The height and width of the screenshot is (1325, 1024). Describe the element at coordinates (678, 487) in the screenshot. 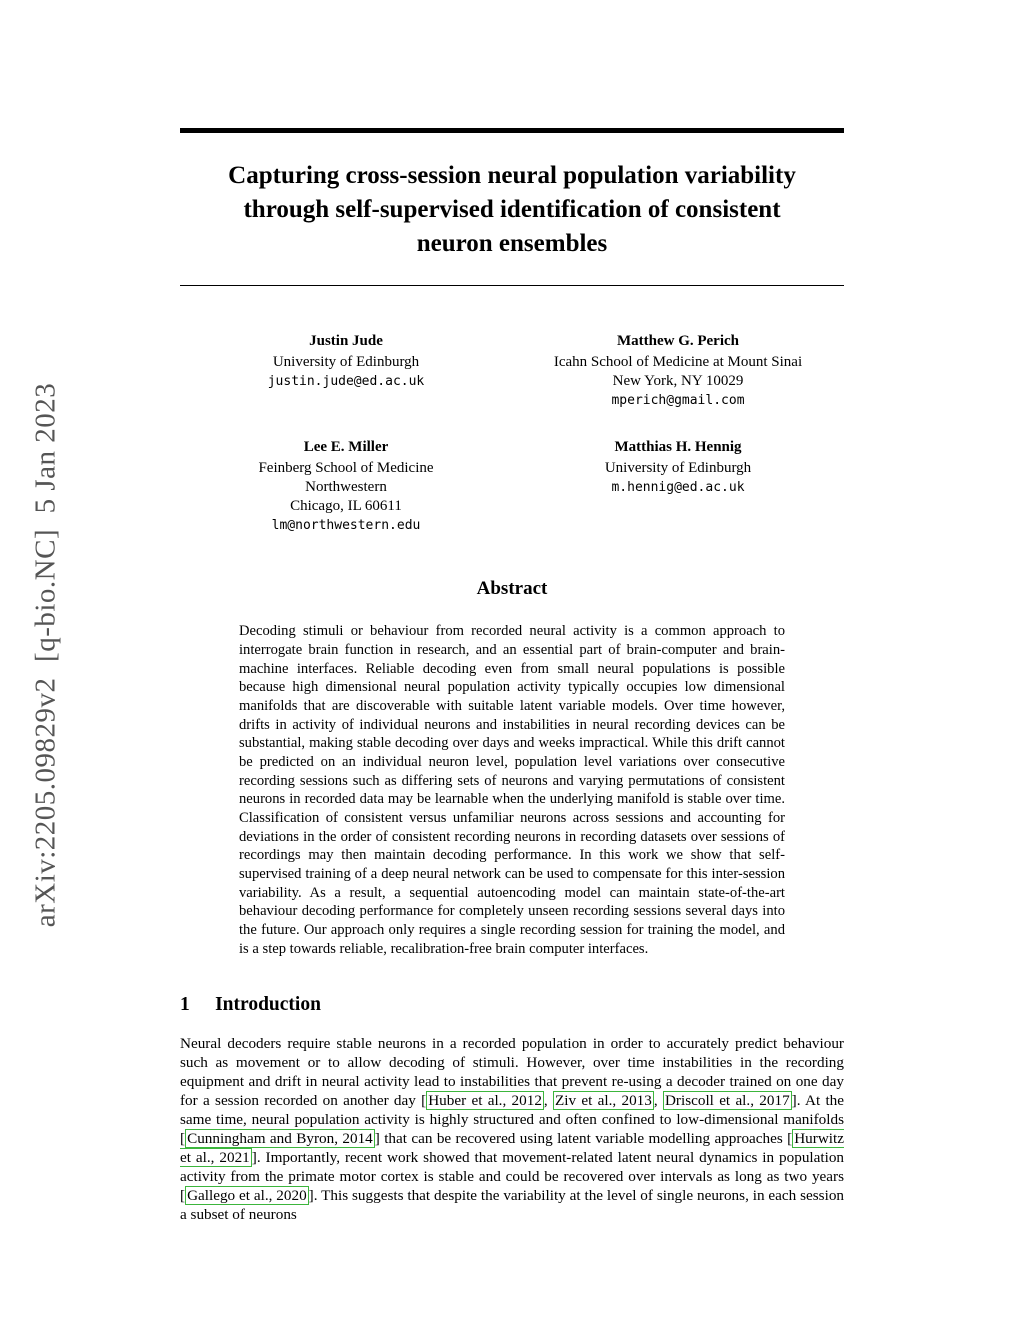

I see `author-email: m.hennig@ed.ac.uk` at that location.